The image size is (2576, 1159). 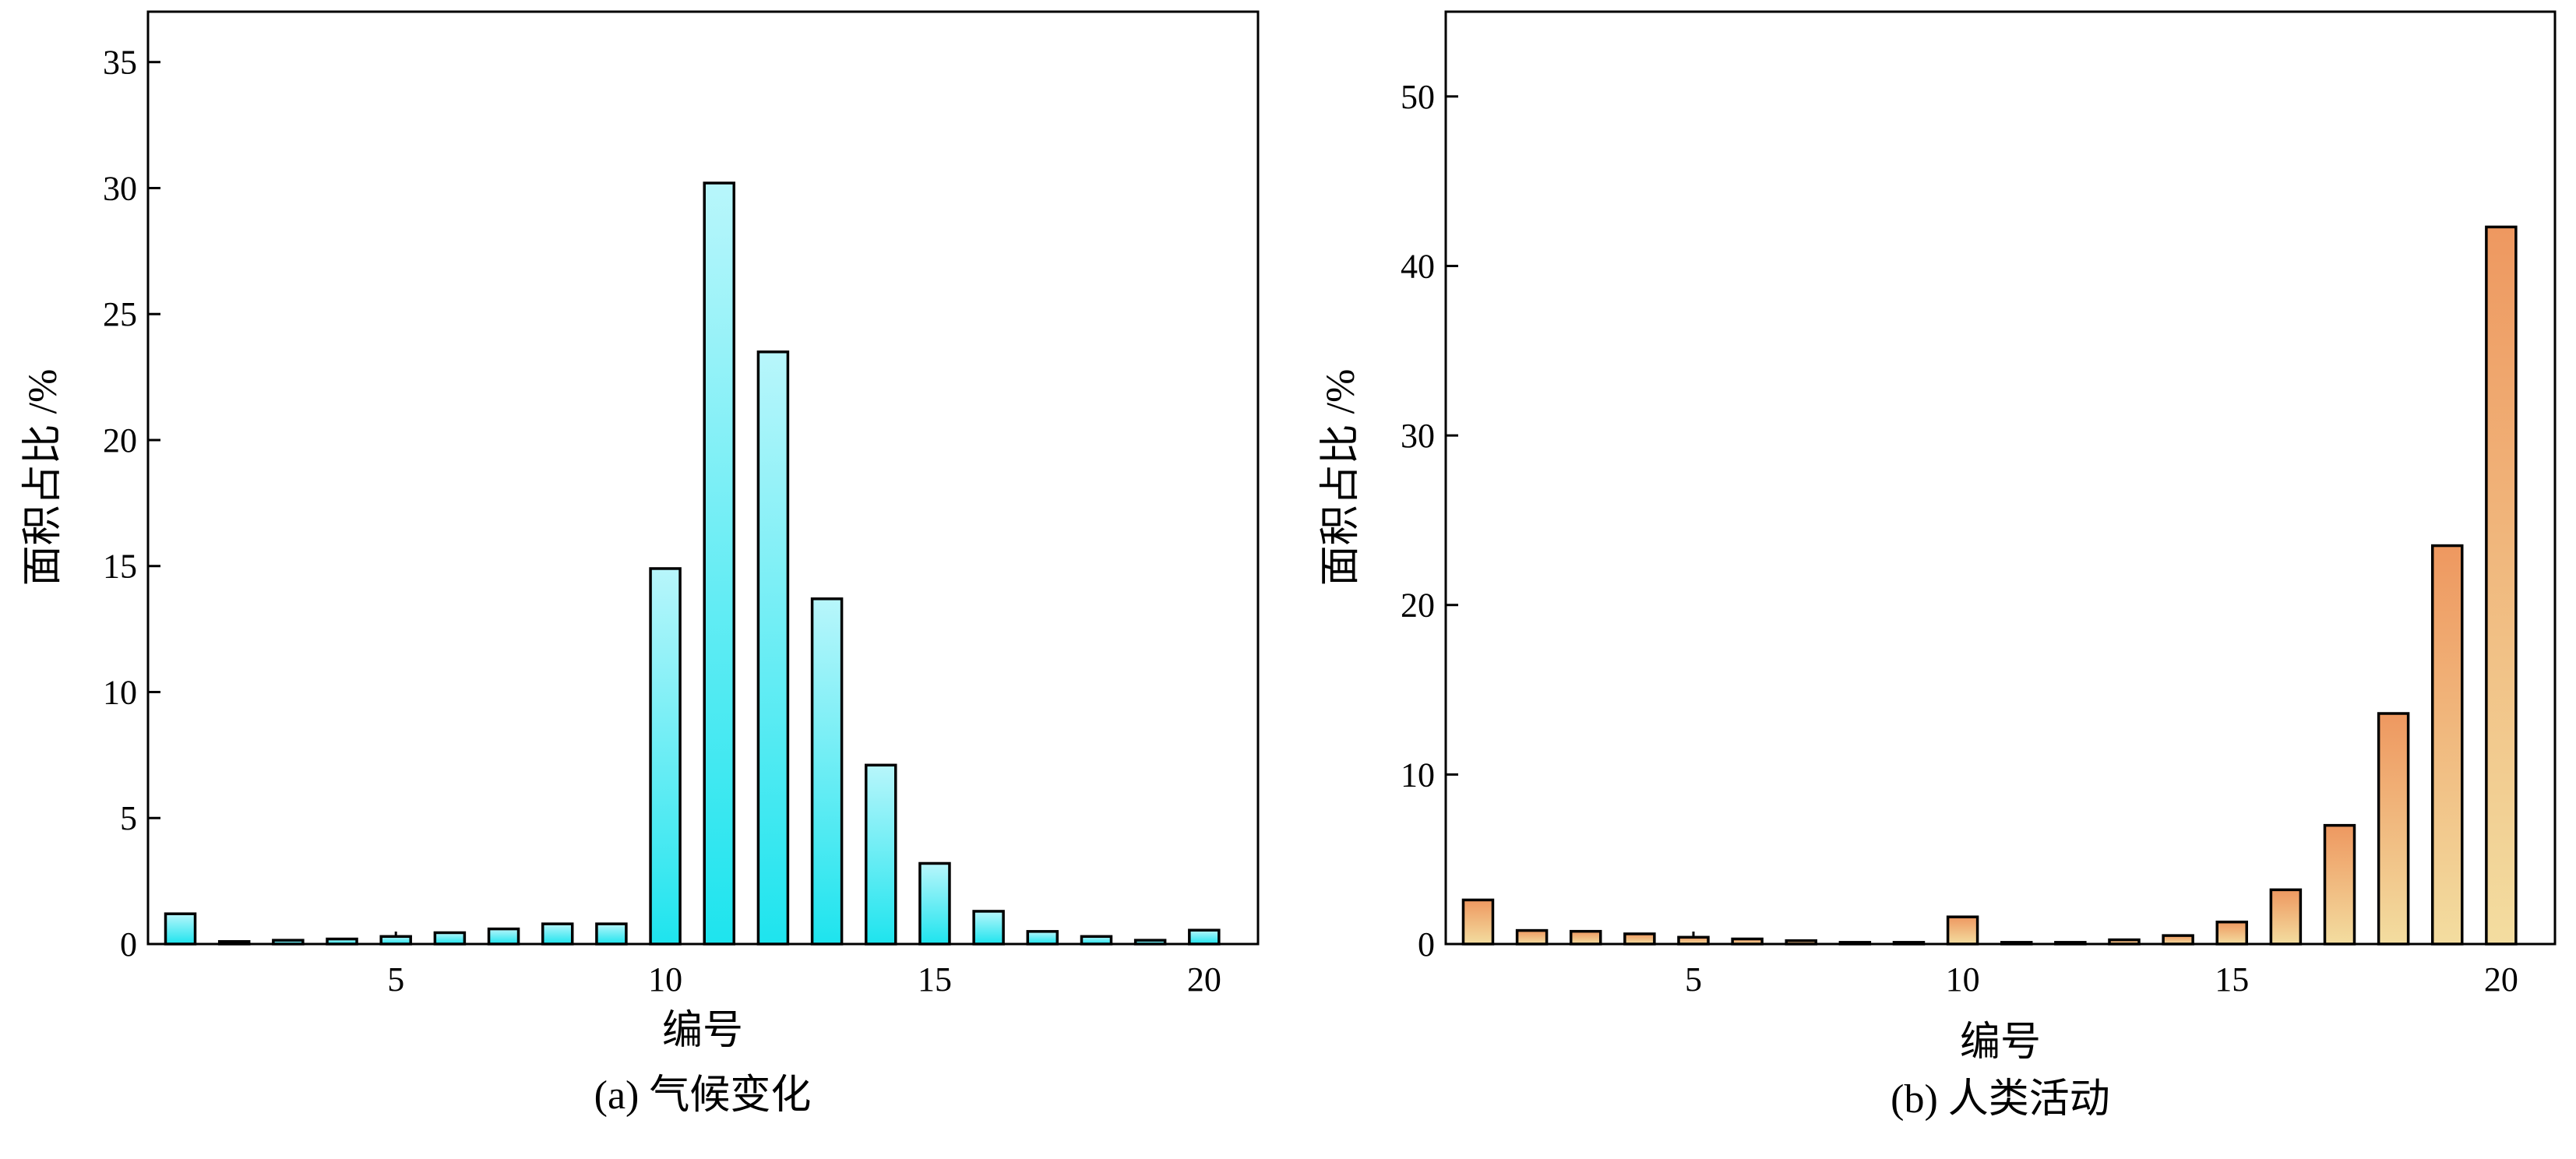 What do you see at coordinates (2232, 979) in the screenshot?
I see `x-tick-label-b-15: 15` at bounding box center [2232, 979].